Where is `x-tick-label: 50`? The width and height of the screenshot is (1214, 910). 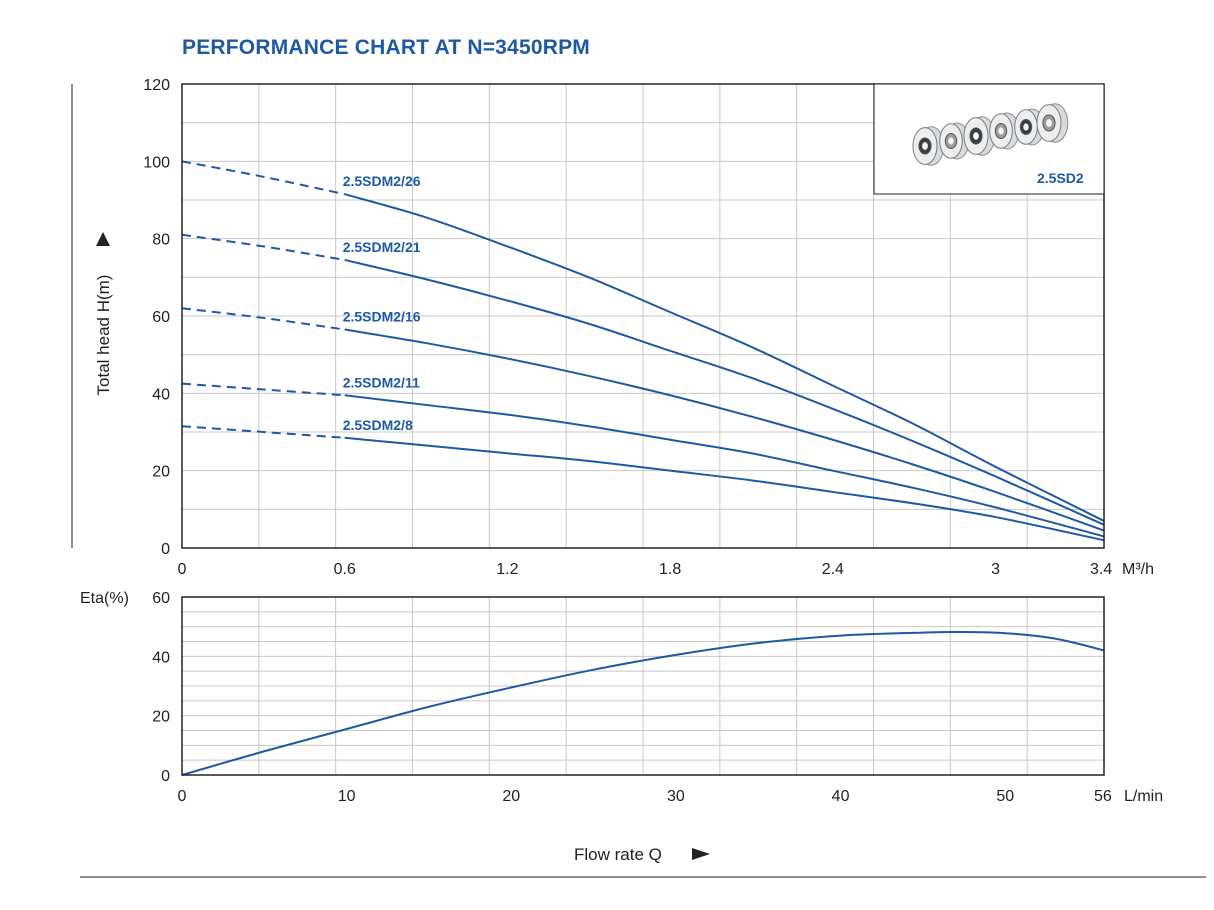
x-tick-label: 50 is located at coordinates (1005, 796).